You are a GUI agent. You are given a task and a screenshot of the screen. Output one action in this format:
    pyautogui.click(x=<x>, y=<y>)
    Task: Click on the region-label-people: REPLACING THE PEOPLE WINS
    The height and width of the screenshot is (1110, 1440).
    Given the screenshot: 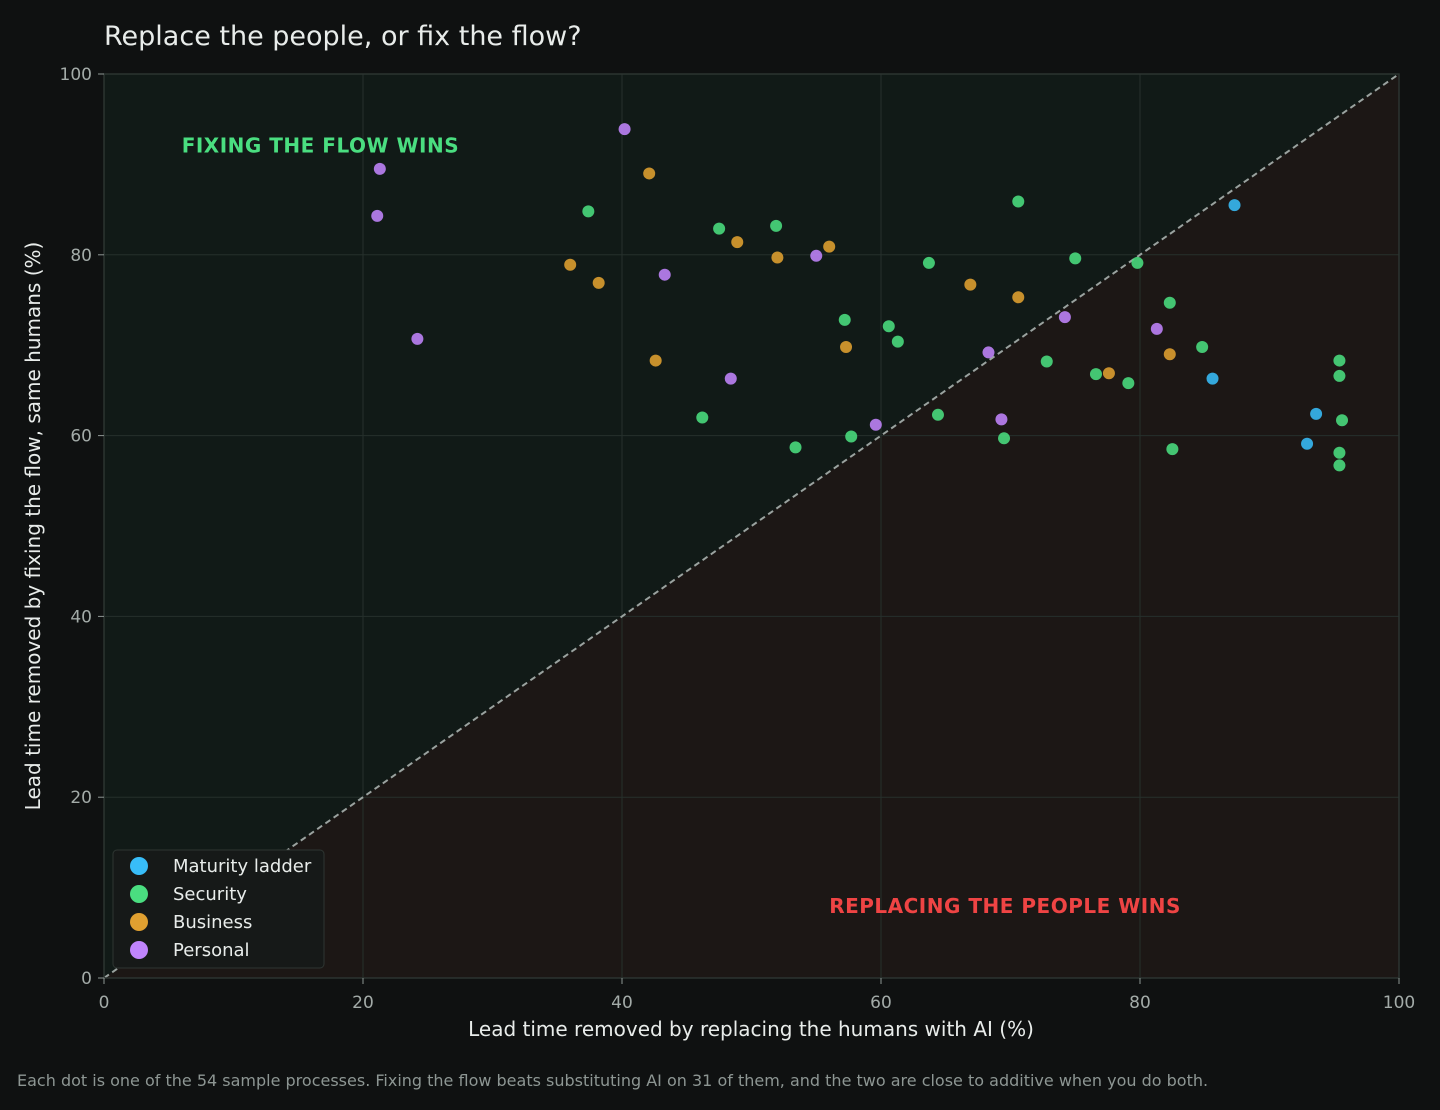 What is the action you would take?
    pyautogui.click(x=1005, y=906)
    